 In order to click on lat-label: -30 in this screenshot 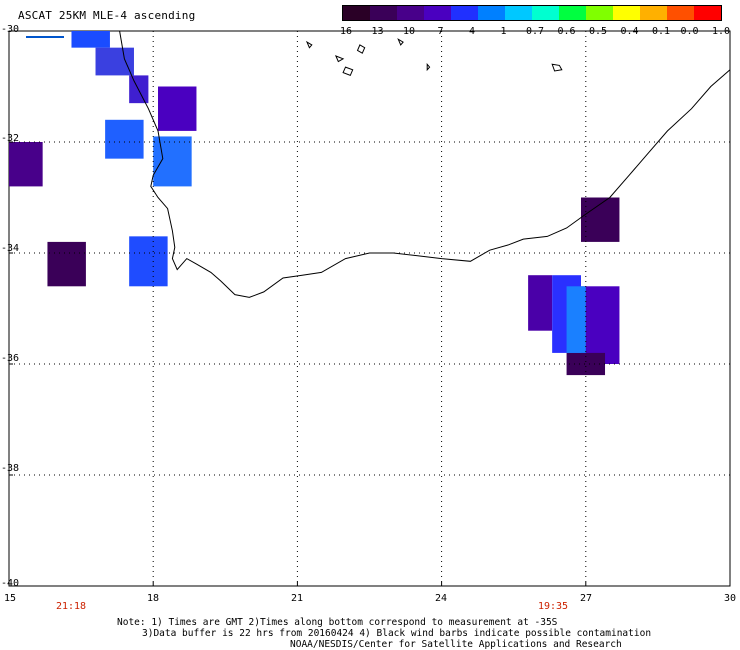, I will do `click(10, 29)`.